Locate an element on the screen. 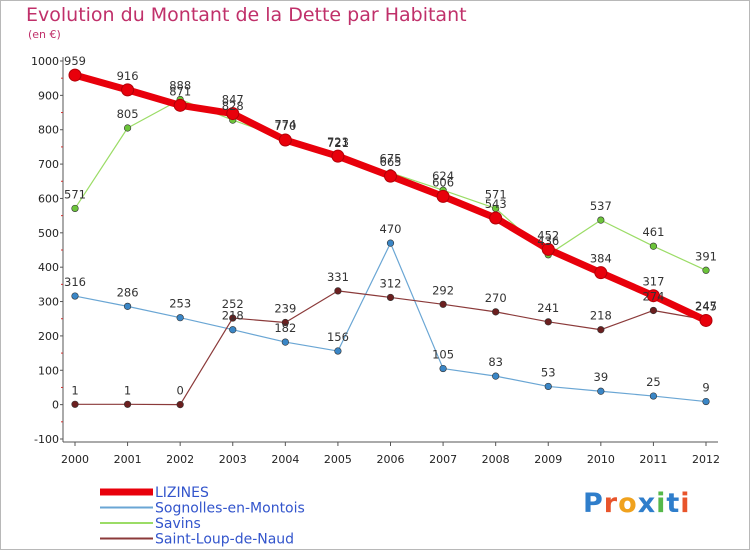 The image size is (750, 550). x-tick-label: 2007 is located at coordinates (443, 459).